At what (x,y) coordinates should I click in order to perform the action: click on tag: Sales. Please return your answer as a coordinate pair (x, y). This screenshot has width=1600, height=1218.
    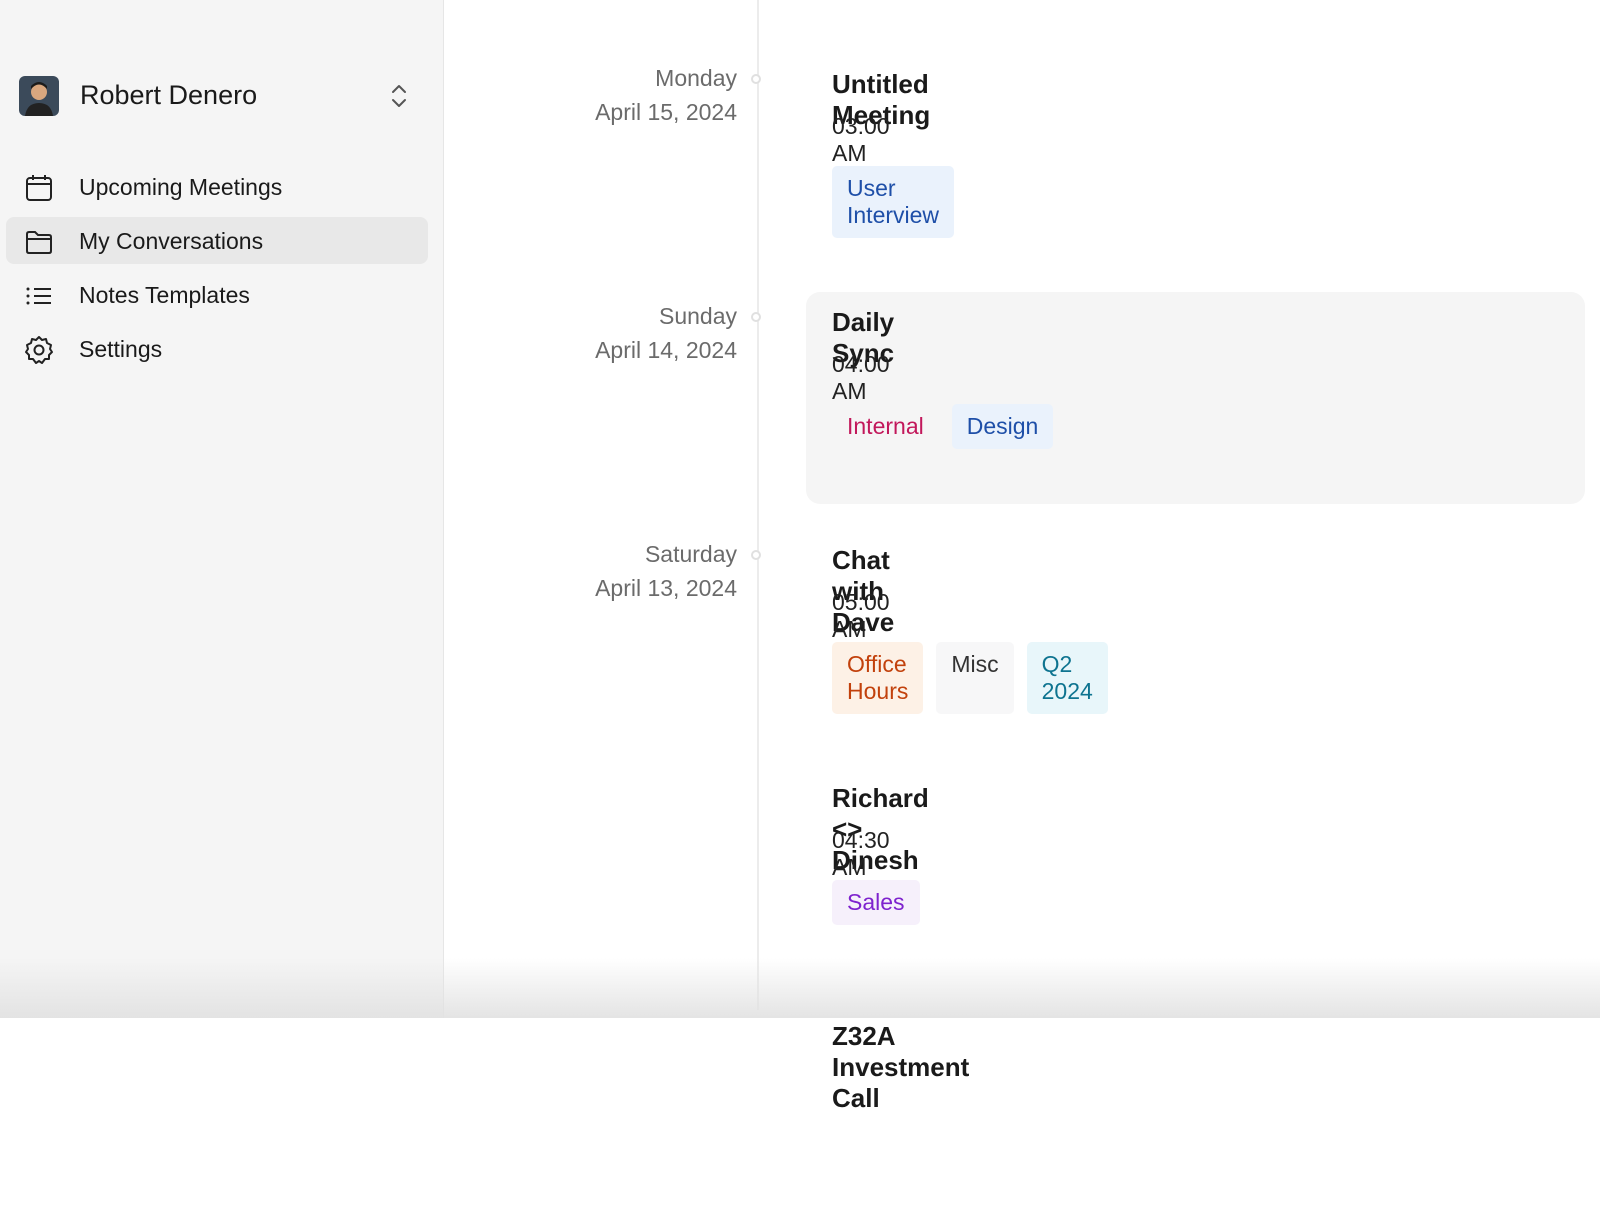
    Looking at the image, I should click on (876, 902).